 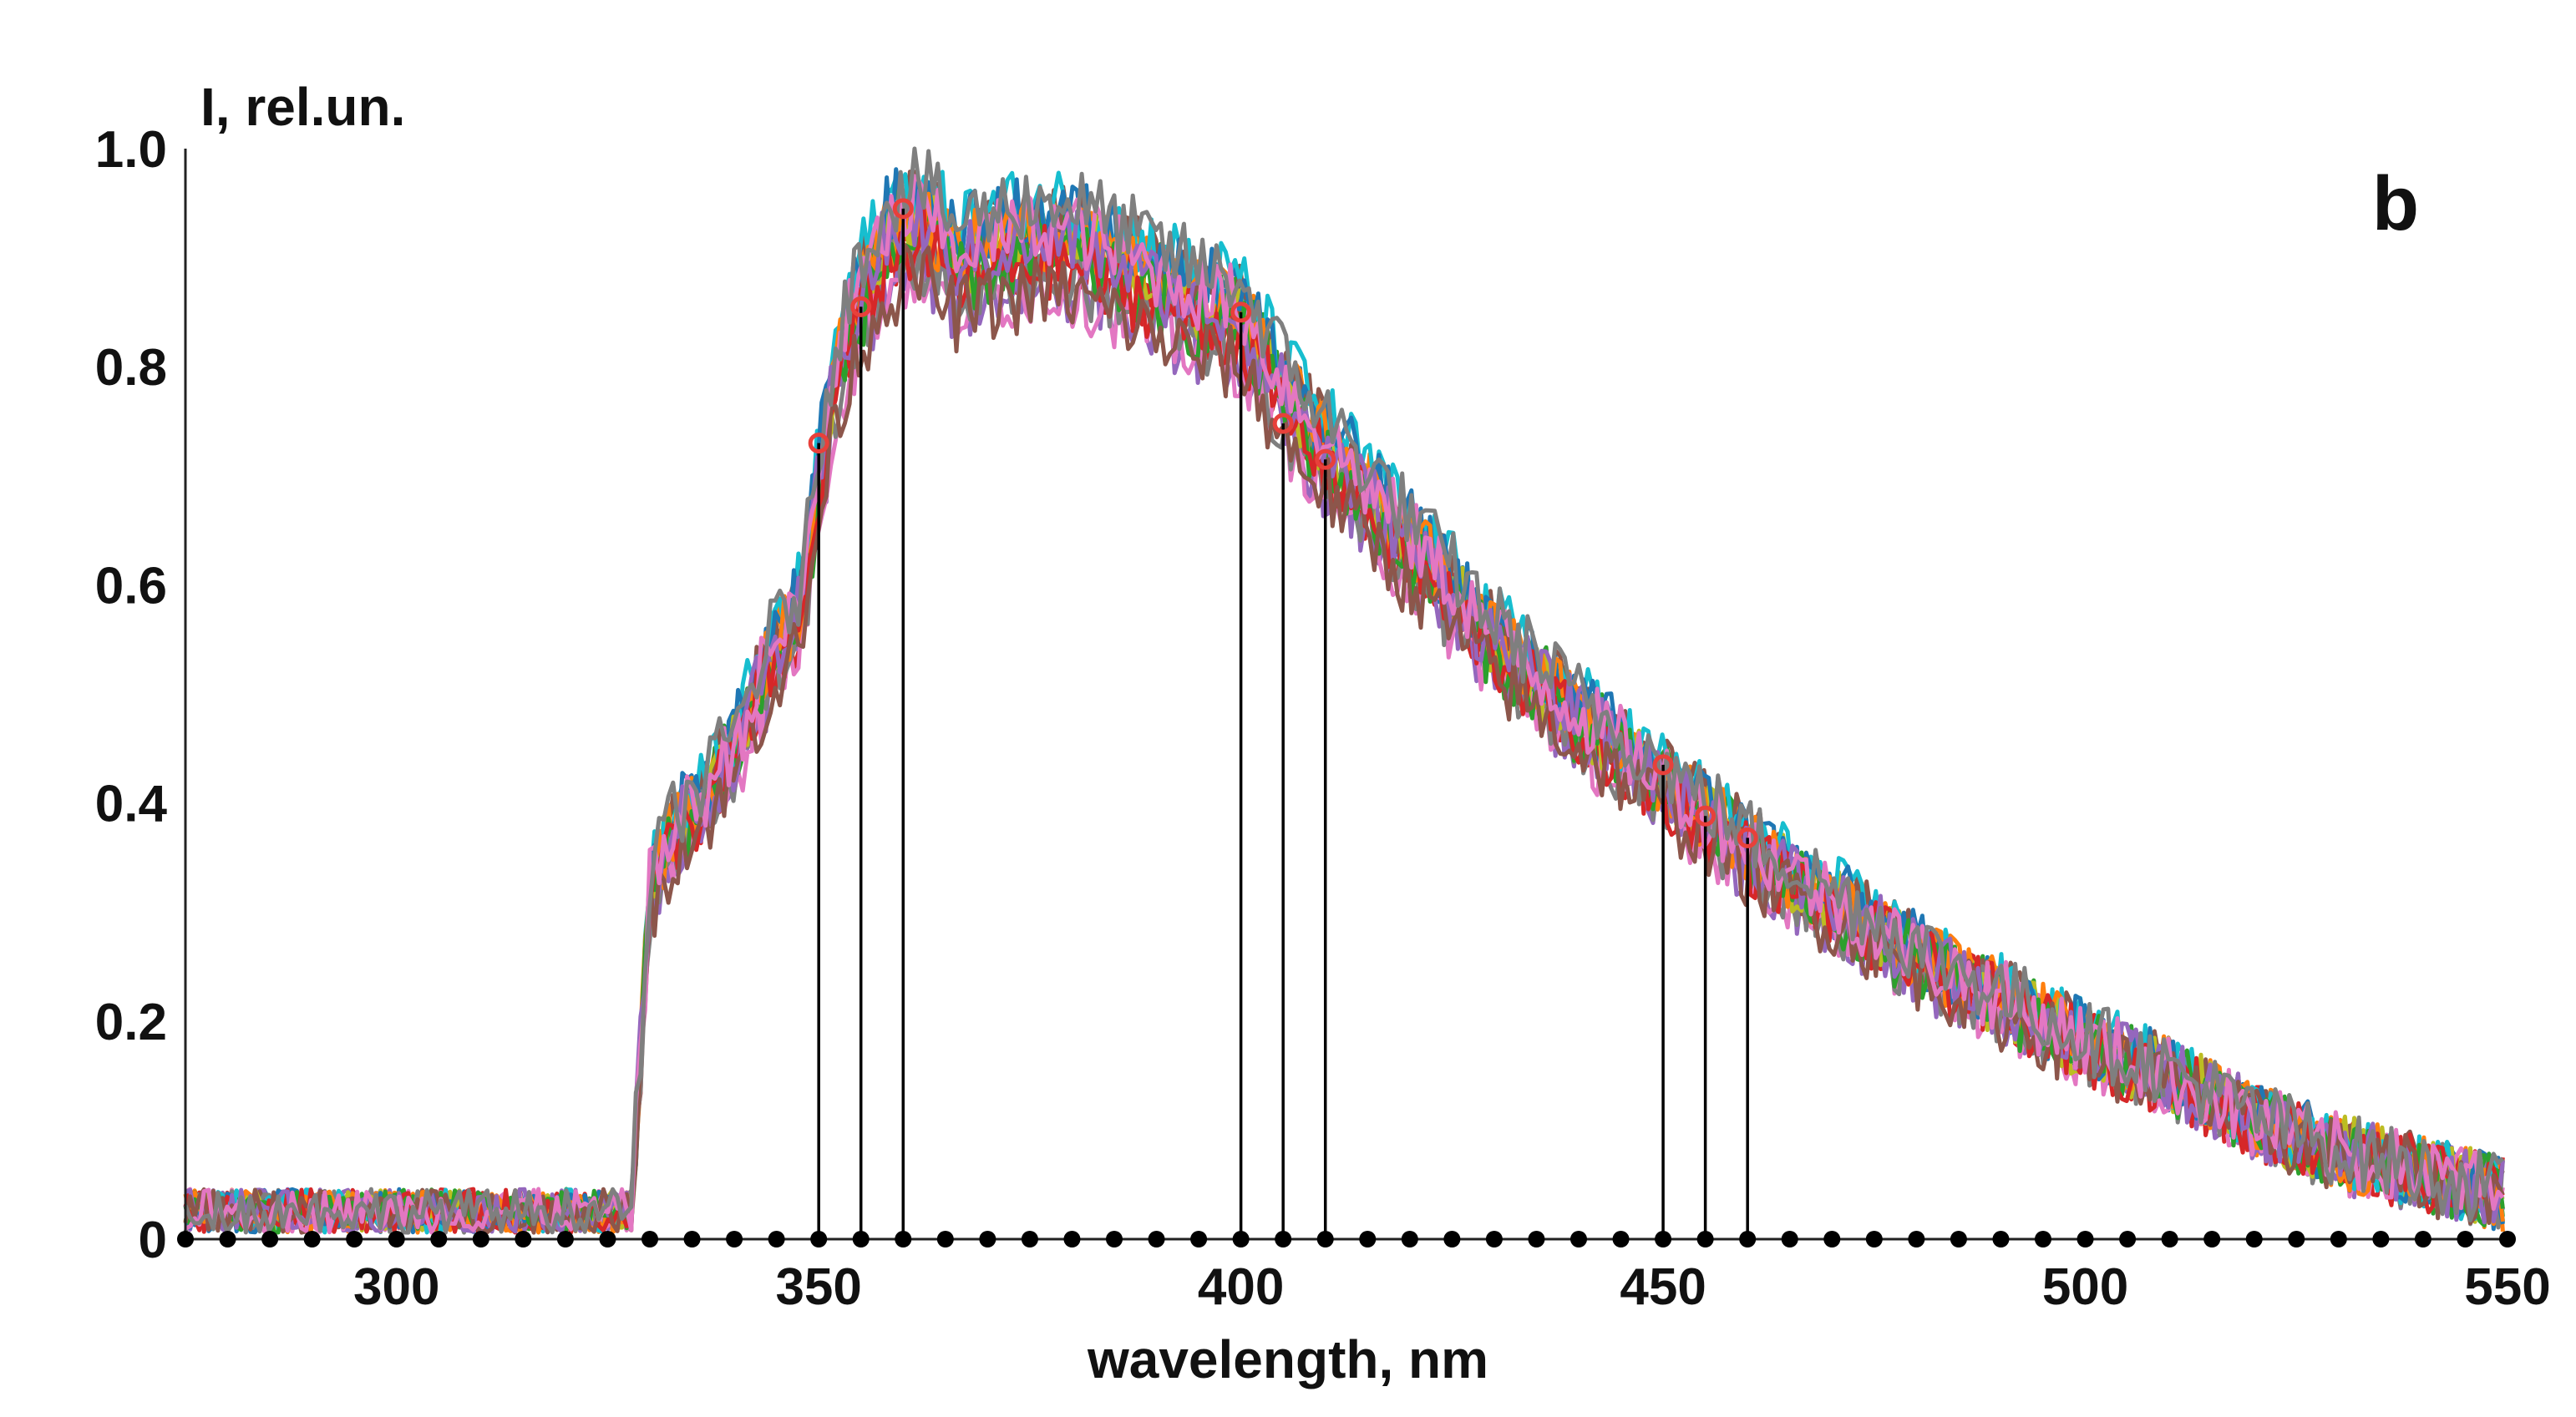 I want to click on y-tick-label: 0, so click(x=153, y=1240).